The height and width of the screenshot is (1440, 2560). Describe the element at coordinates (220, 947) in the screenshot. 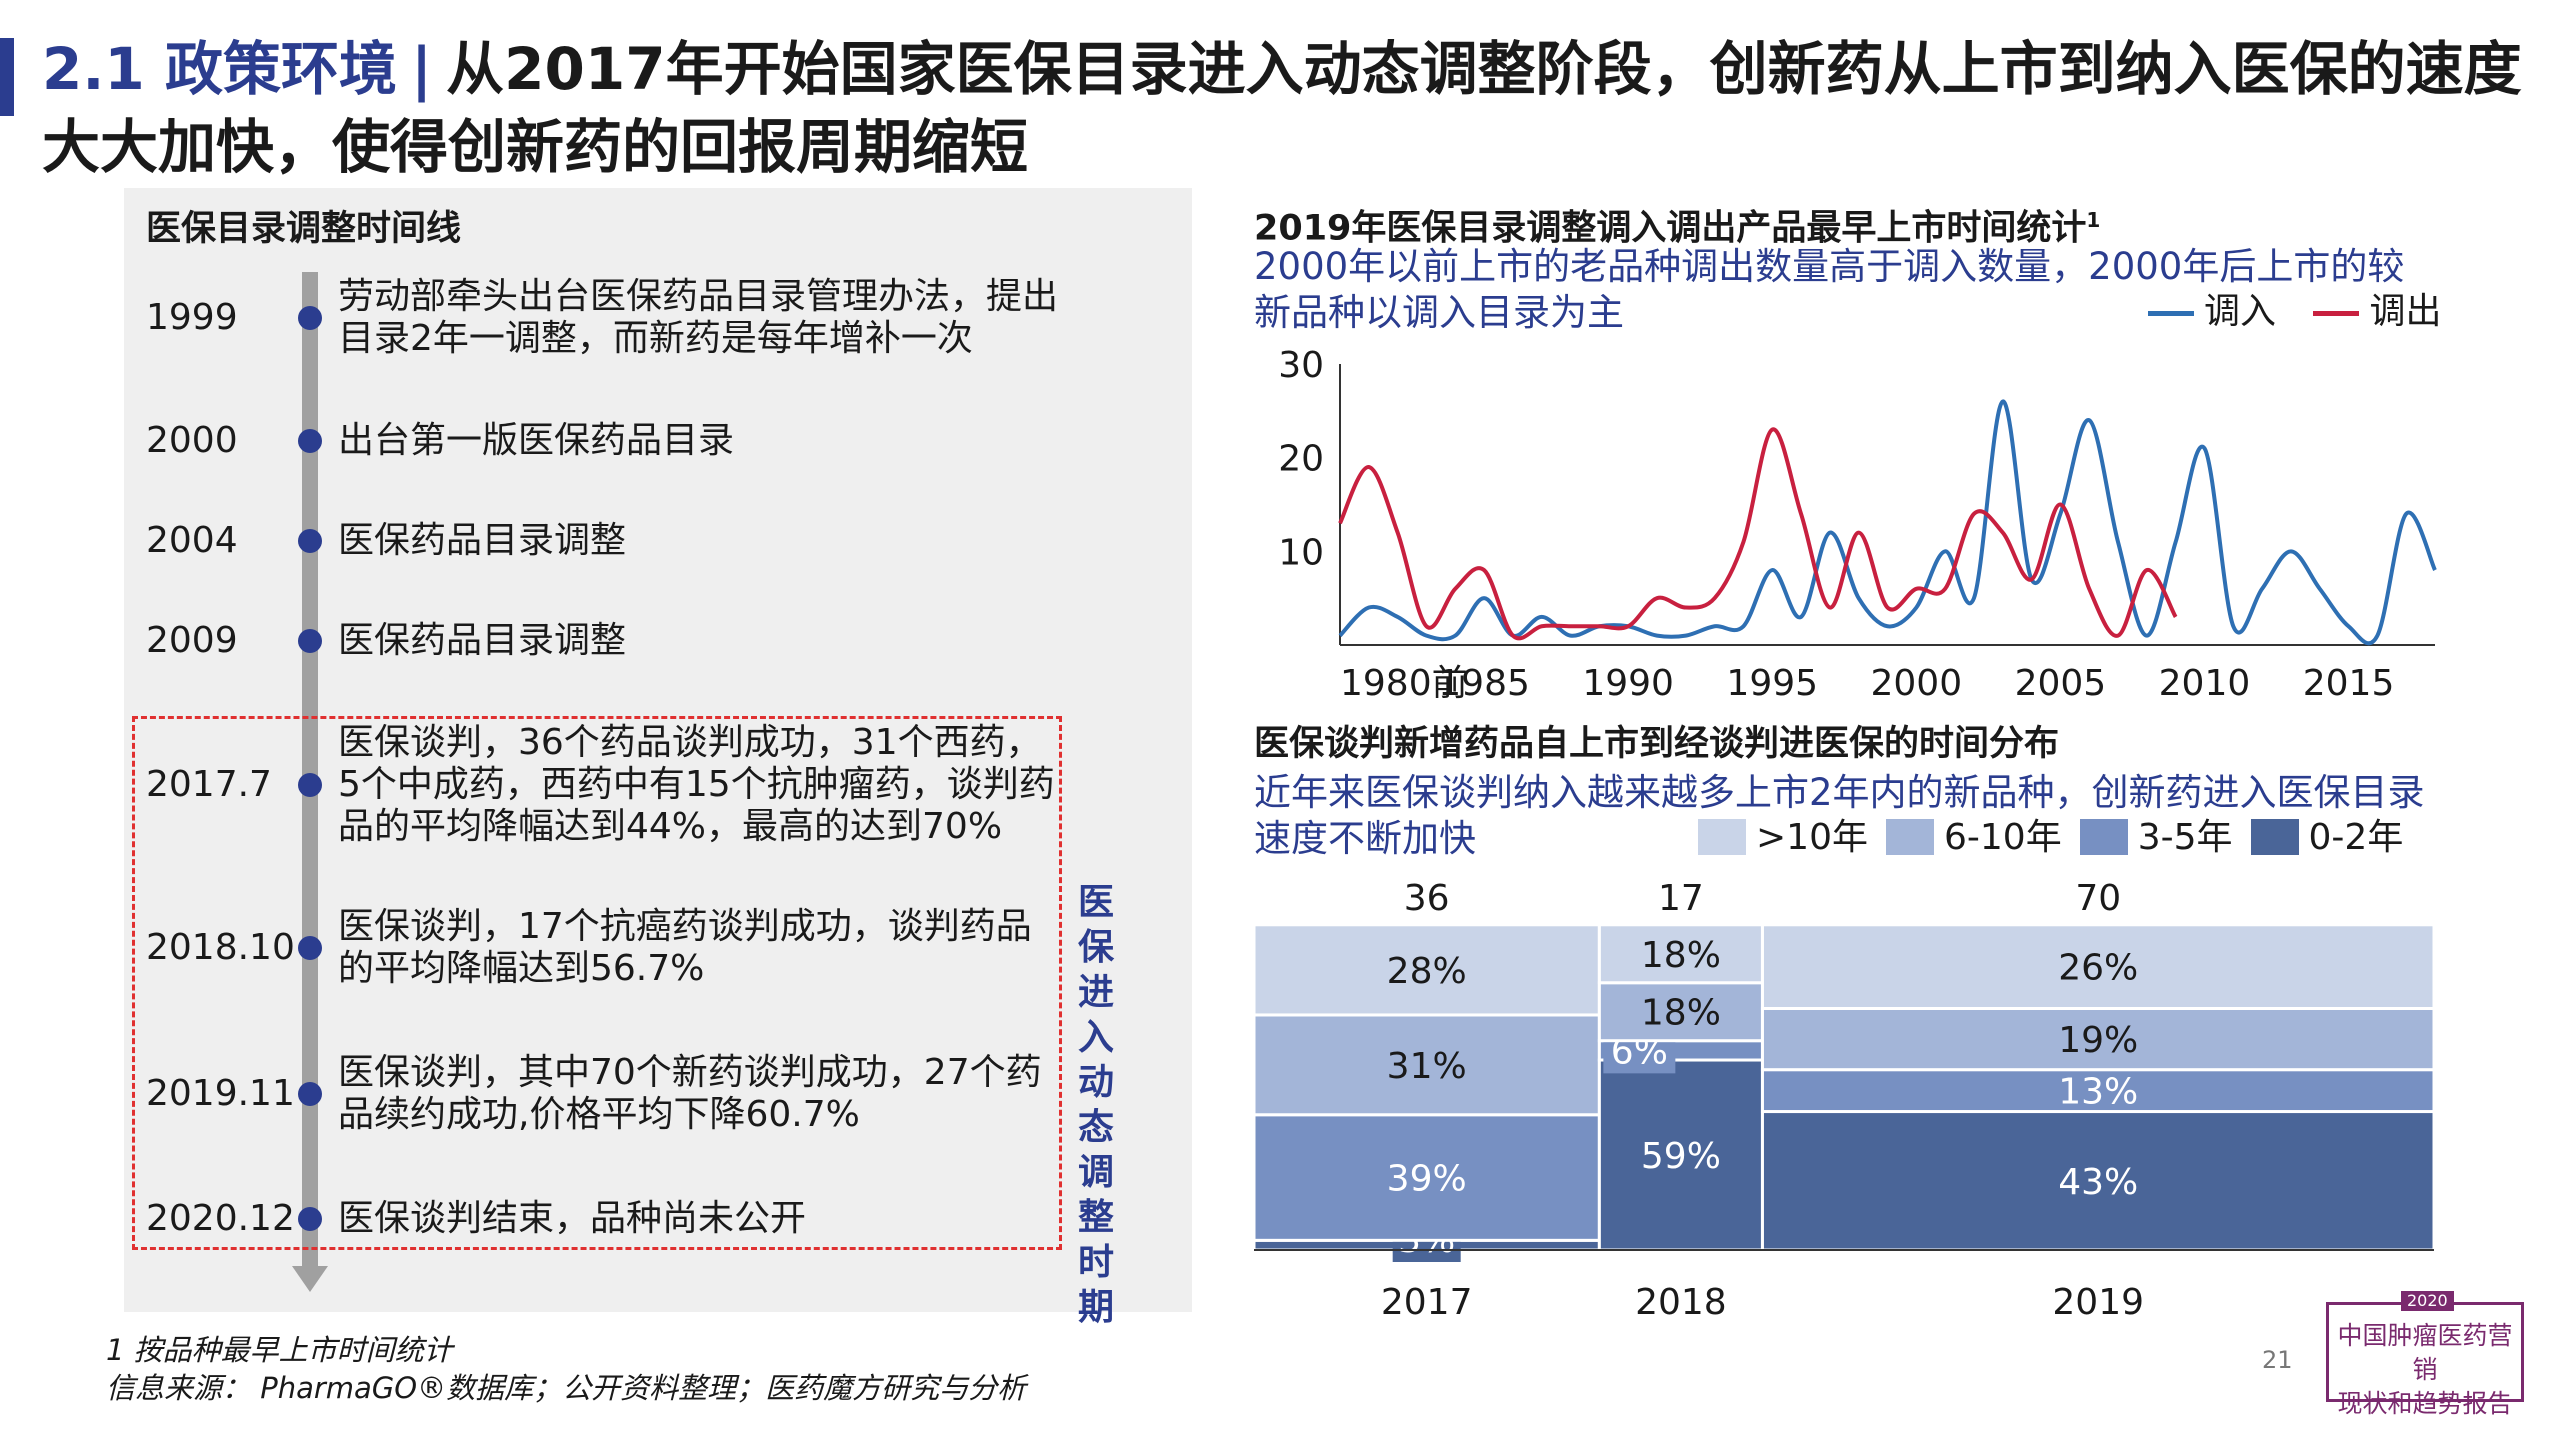

I see `event-year: 2018.10` at that location.